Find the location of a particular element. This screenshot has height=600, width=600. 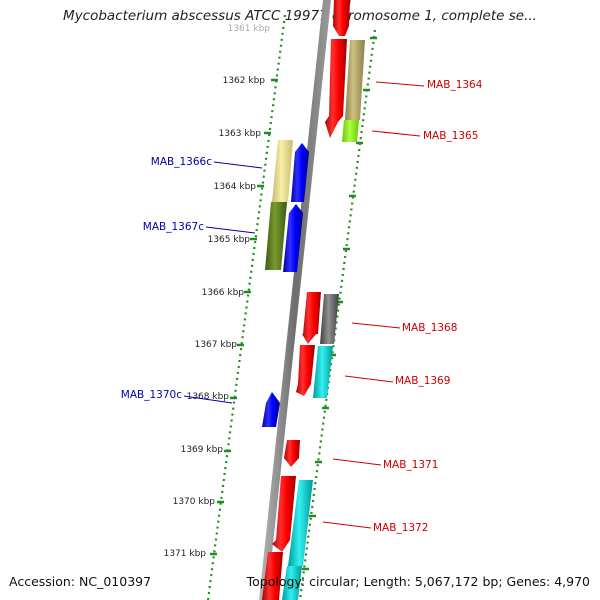

chromosome-backbone is located at coordinates (295, 300).